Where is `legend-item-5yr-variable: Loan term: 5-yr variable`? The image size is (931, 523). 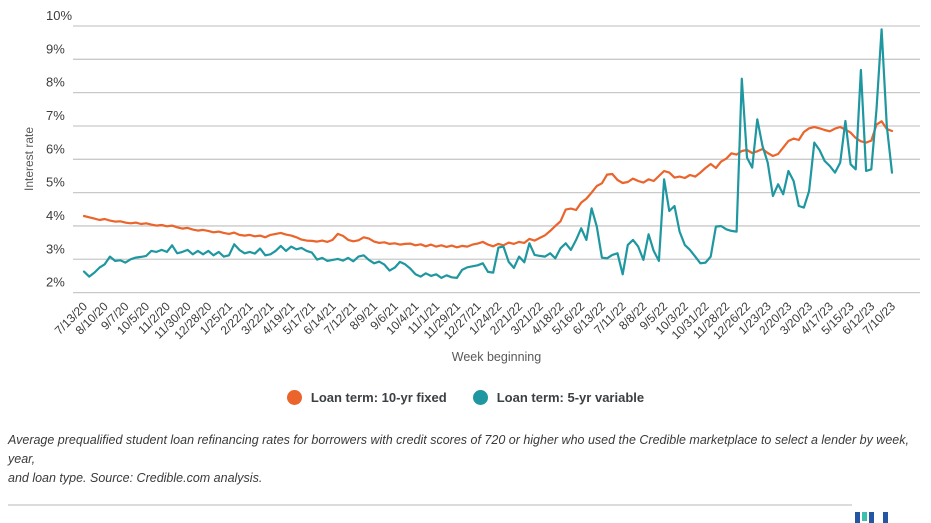 legend-item-5yr-variable: Loan term: 5-yr variable is located at coordinates (558, 397).